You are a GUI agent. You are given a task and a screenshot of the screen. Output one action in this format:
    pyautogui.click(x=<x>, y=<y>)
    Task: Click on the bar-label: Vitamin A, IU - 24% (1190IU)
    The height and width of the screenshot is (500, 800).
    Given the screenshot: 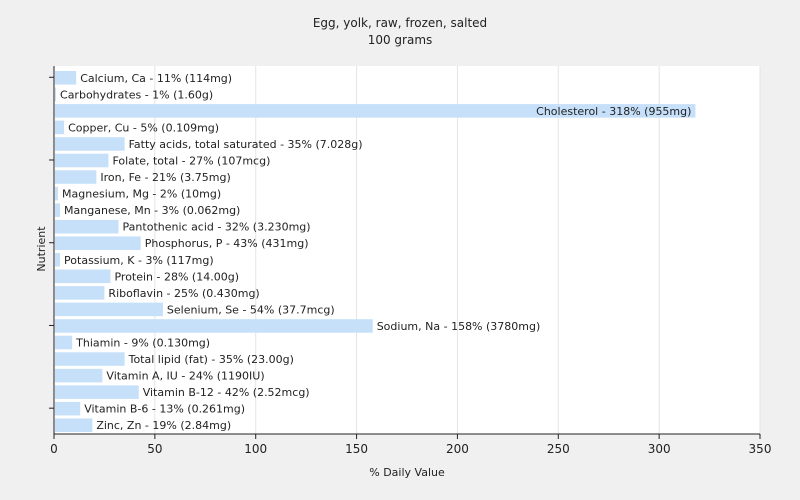 What is the action you would take?
    pyautogui.click(x=185, y=376)
    